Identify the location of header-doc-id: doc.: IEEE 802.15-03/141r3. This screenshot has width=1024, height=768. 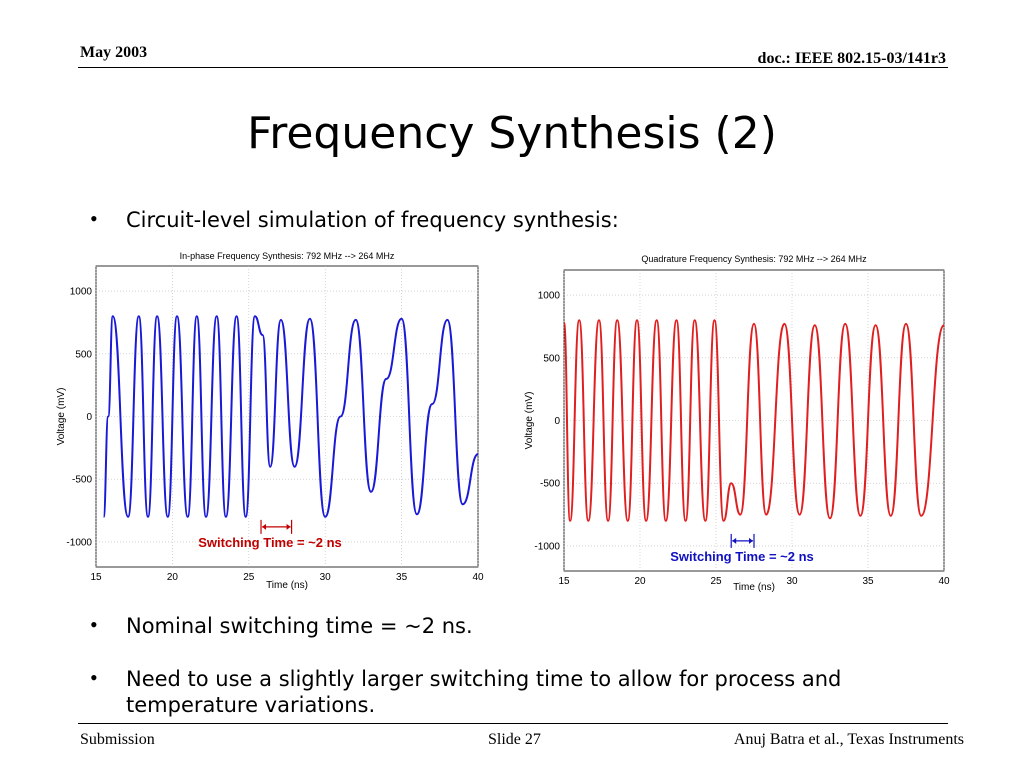
(851, 58).